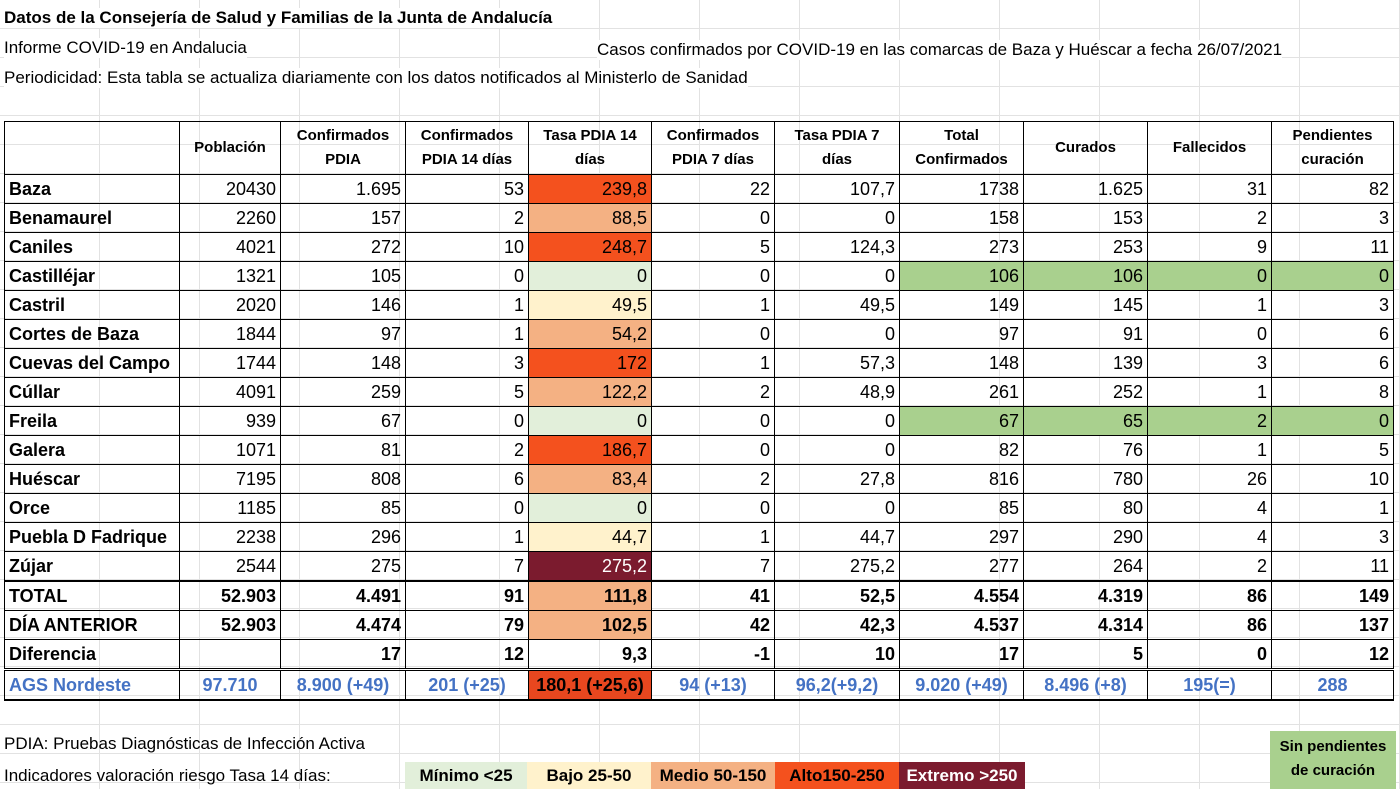 Image resolution: width=1400 pixels, height=789 pixels. What do you see at coordinates (1085, 421) in the screenshot?
I see `table-cell: 65` at bounding box center [1085, 421].